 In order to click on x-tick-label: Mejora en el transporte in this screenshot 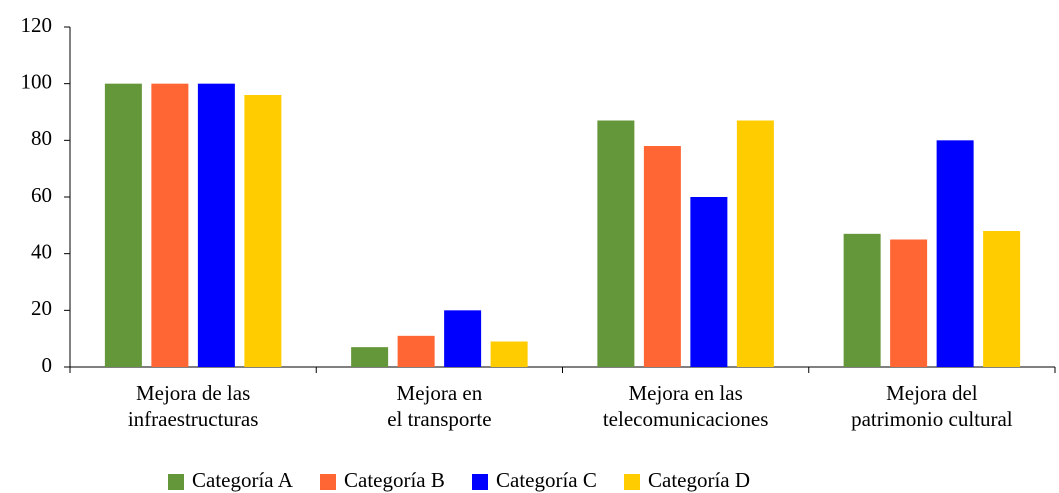, I will do `click(439, 406)`.